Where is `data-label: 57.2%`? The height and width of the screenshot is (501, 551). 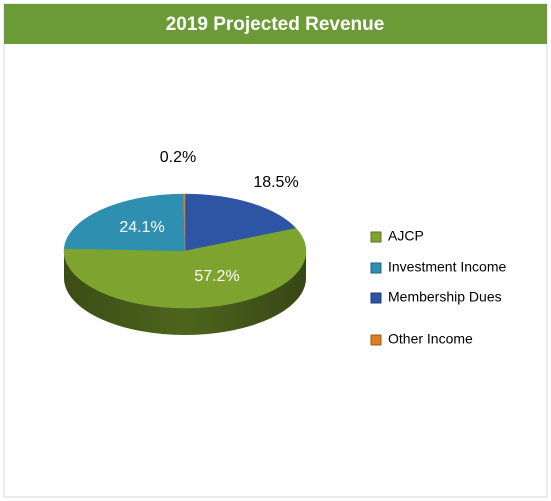 data-label: 57.2% is located at coordinates (216, 276).